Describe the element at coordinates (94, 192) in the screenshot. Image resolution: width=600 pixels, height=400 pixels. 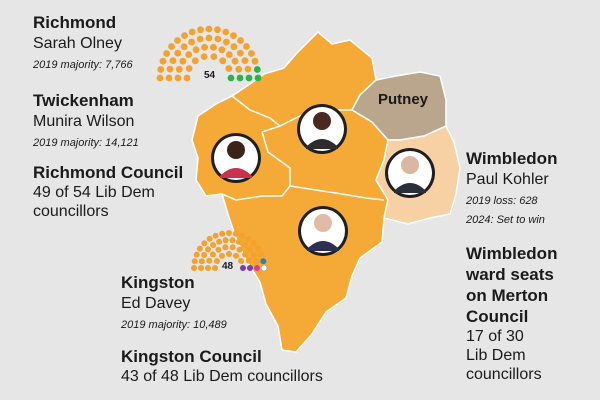
I see `richmond-council-line1: 49 of 54 Lib Dem` at that location.